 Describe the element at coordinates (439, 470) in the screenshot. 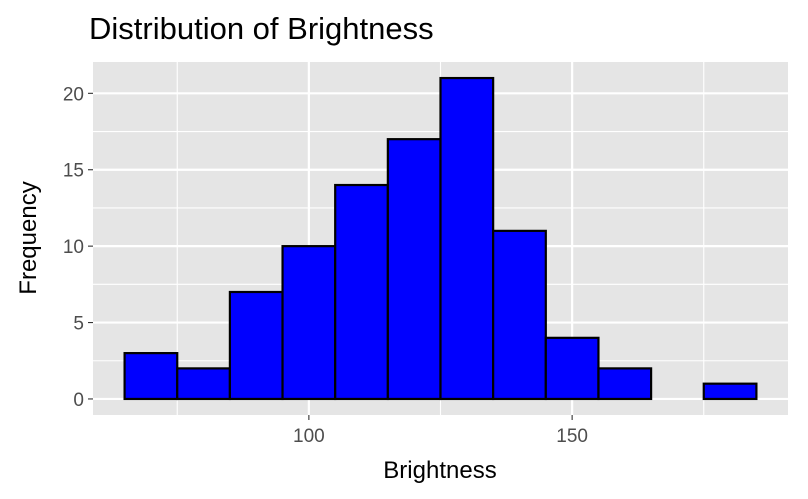

I see `x-axis-title: Brightness` at that location.